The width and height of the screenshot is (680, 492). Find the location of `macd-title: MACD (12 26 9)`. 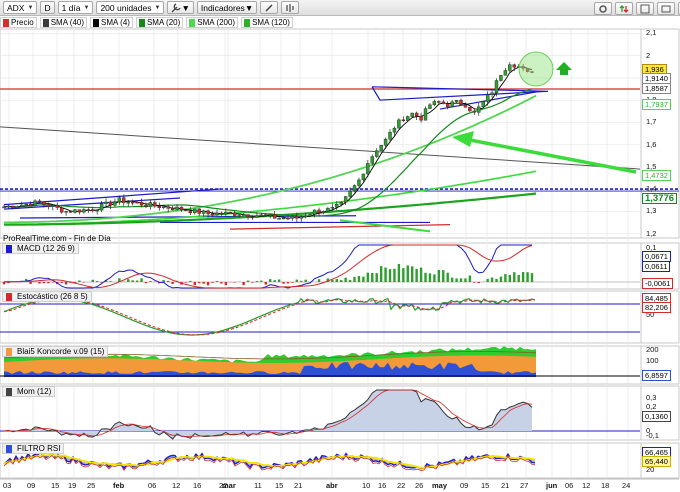

macd-title: MACD (12 26 9) is located at coordinates (40, 248).